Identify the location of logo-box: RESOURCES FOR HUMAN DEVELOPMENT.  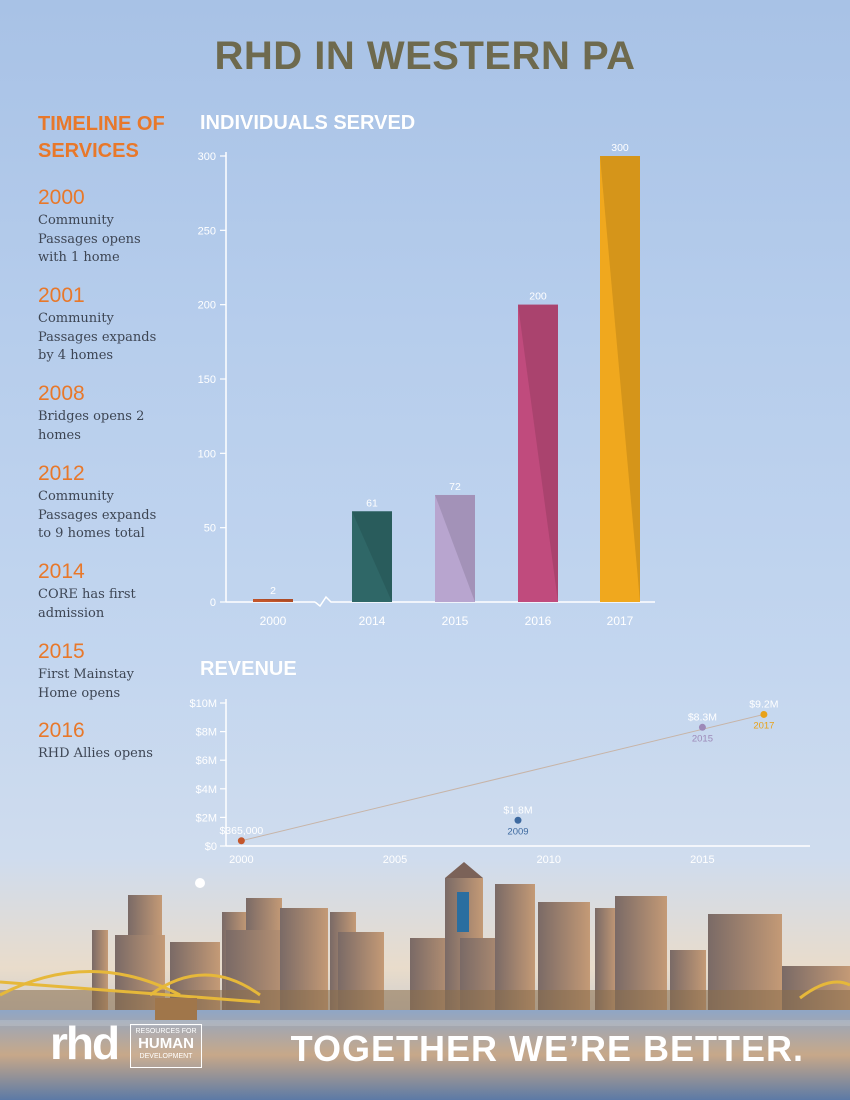
(166, 1046).